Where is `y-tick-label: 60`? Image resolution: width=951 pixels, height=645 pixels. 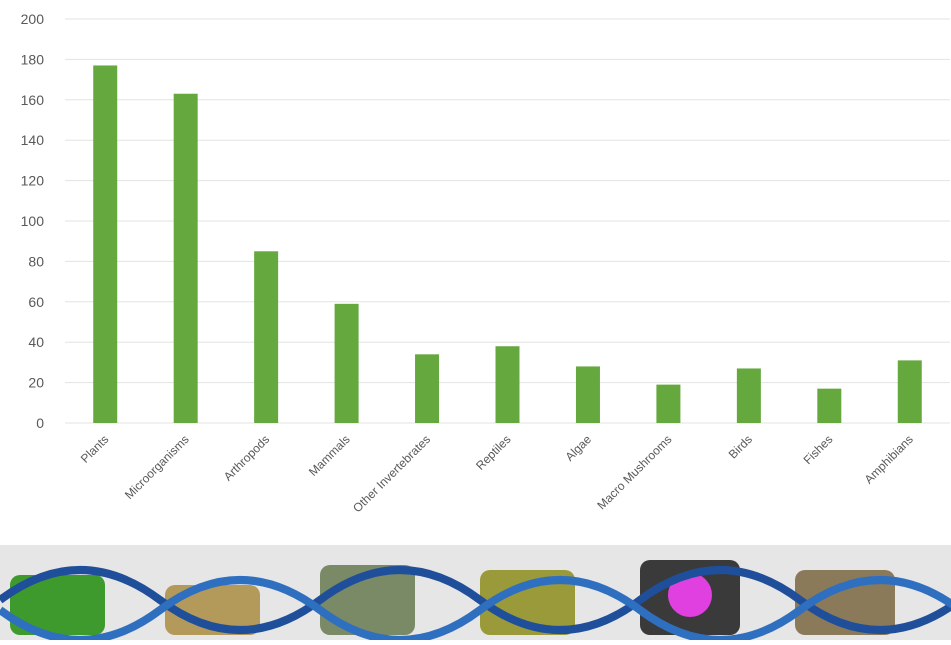
y-tick-label: 60 is located at coordinates (36, 302).